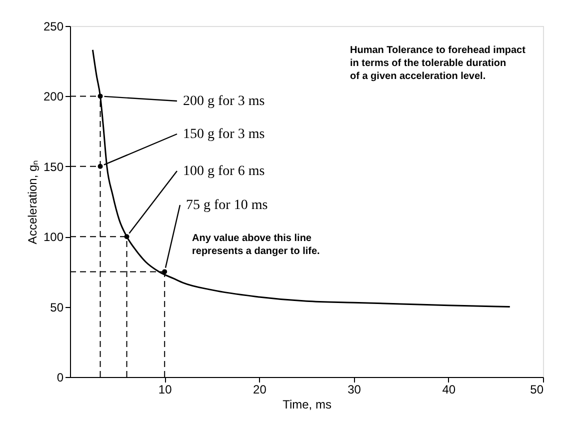 The width and height of the screenshot is (563, 426). I want to click on y-tick-label: 250, so click(53, 27).